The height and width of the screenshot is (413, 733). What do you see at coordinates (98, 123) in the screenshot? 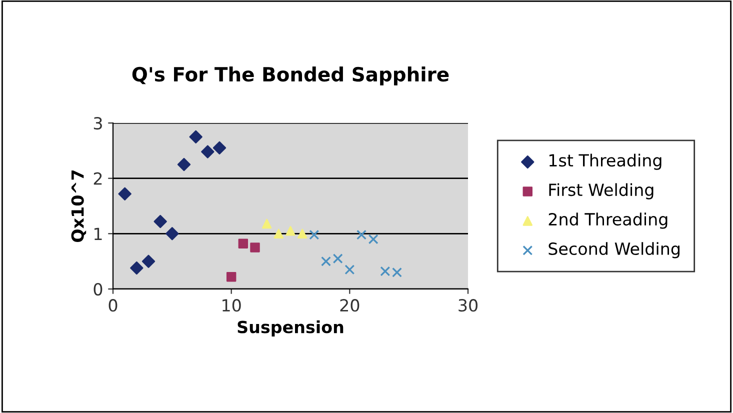
I see `y-tick-label: 3` at bounding box center [98, 123].